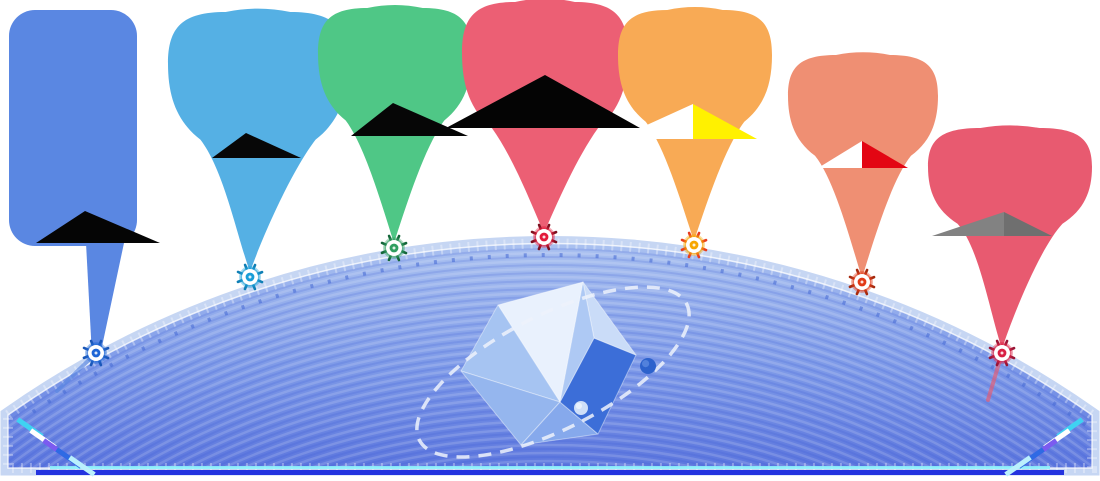  I want to click on orbit-path, so click(553, 372).